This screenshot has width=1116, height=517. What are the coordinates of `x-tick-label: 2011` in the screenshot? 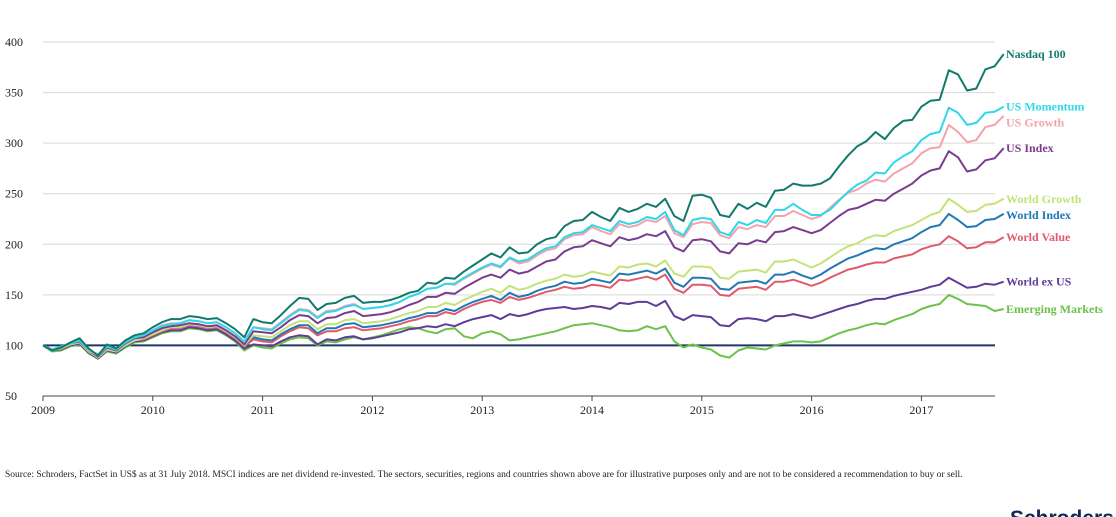 It's located at (263, 410).